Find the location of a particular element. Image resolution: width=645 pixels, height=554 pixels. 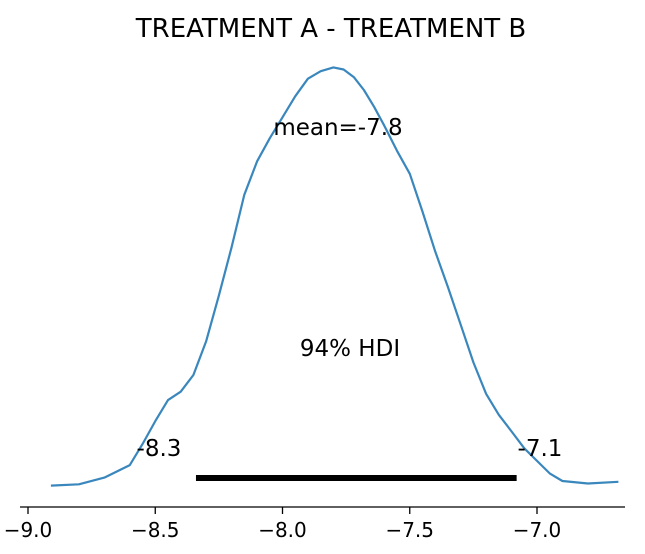

x-axis: −9.0 −8.5 −8.0 −7.5 −7.0 is located at coordinates (314, 524).